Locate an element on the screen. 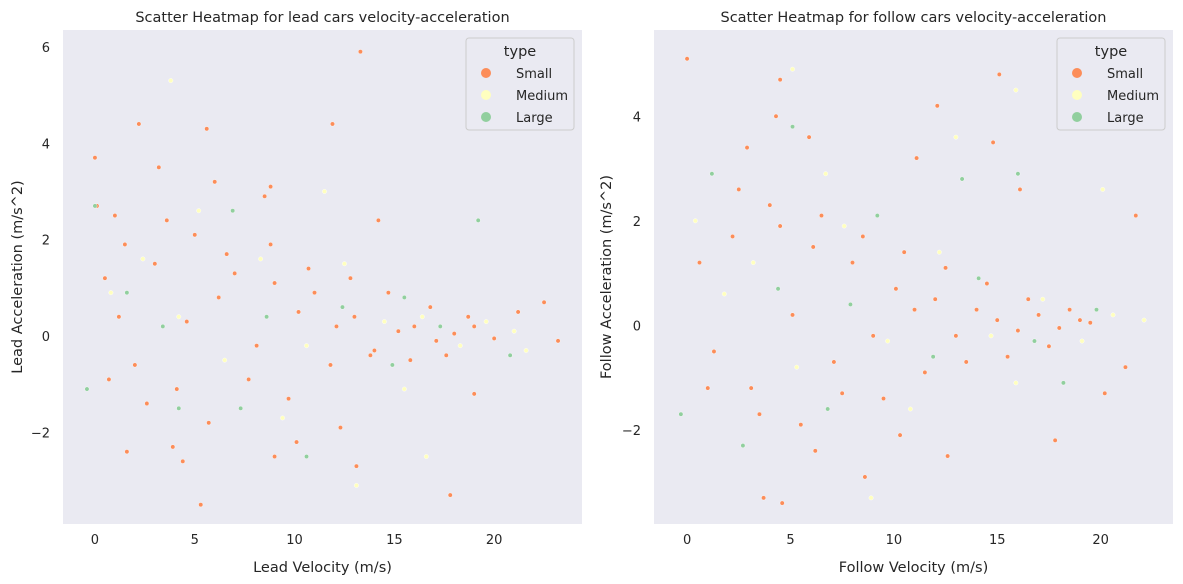 This screenshot has height=584, width=1183. legend-title: type is located at coordinates (520, 52).